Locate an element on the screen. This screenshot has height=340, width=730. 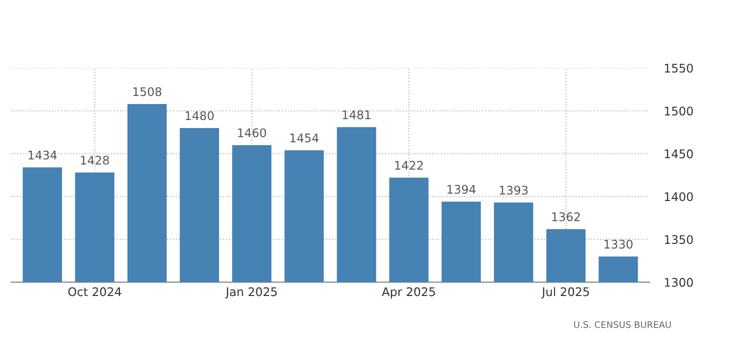
x-tick-label: Oct 2024 is located at coordinates (95, 291).